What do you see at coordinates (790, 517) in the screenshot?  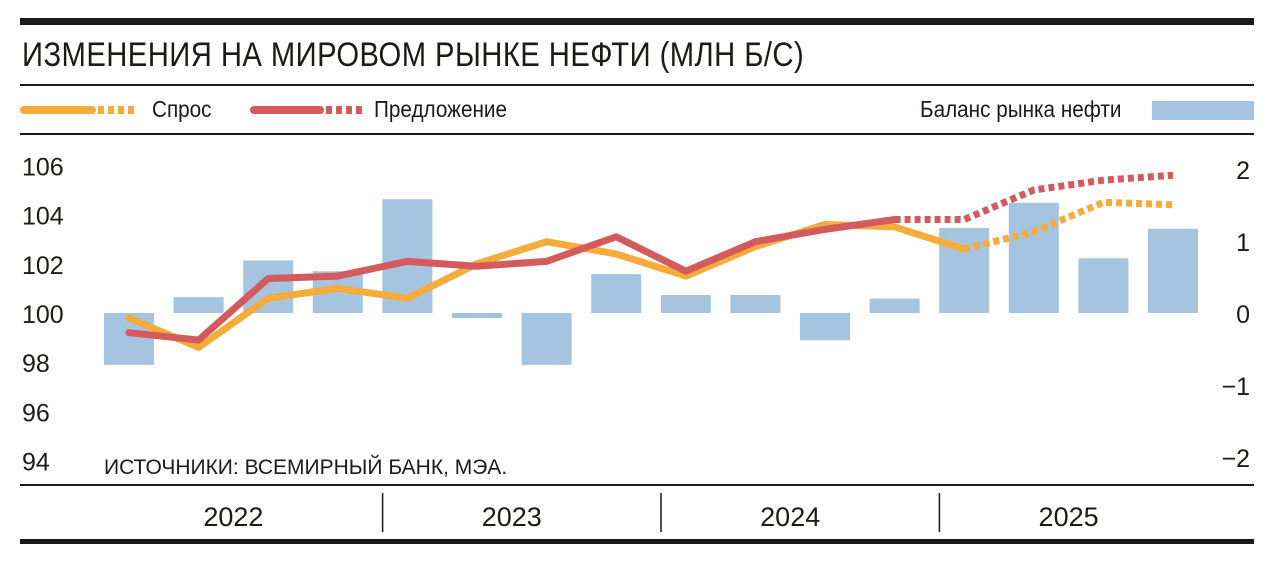 I see `year-label: 2024` at bounding box center [790, 517].